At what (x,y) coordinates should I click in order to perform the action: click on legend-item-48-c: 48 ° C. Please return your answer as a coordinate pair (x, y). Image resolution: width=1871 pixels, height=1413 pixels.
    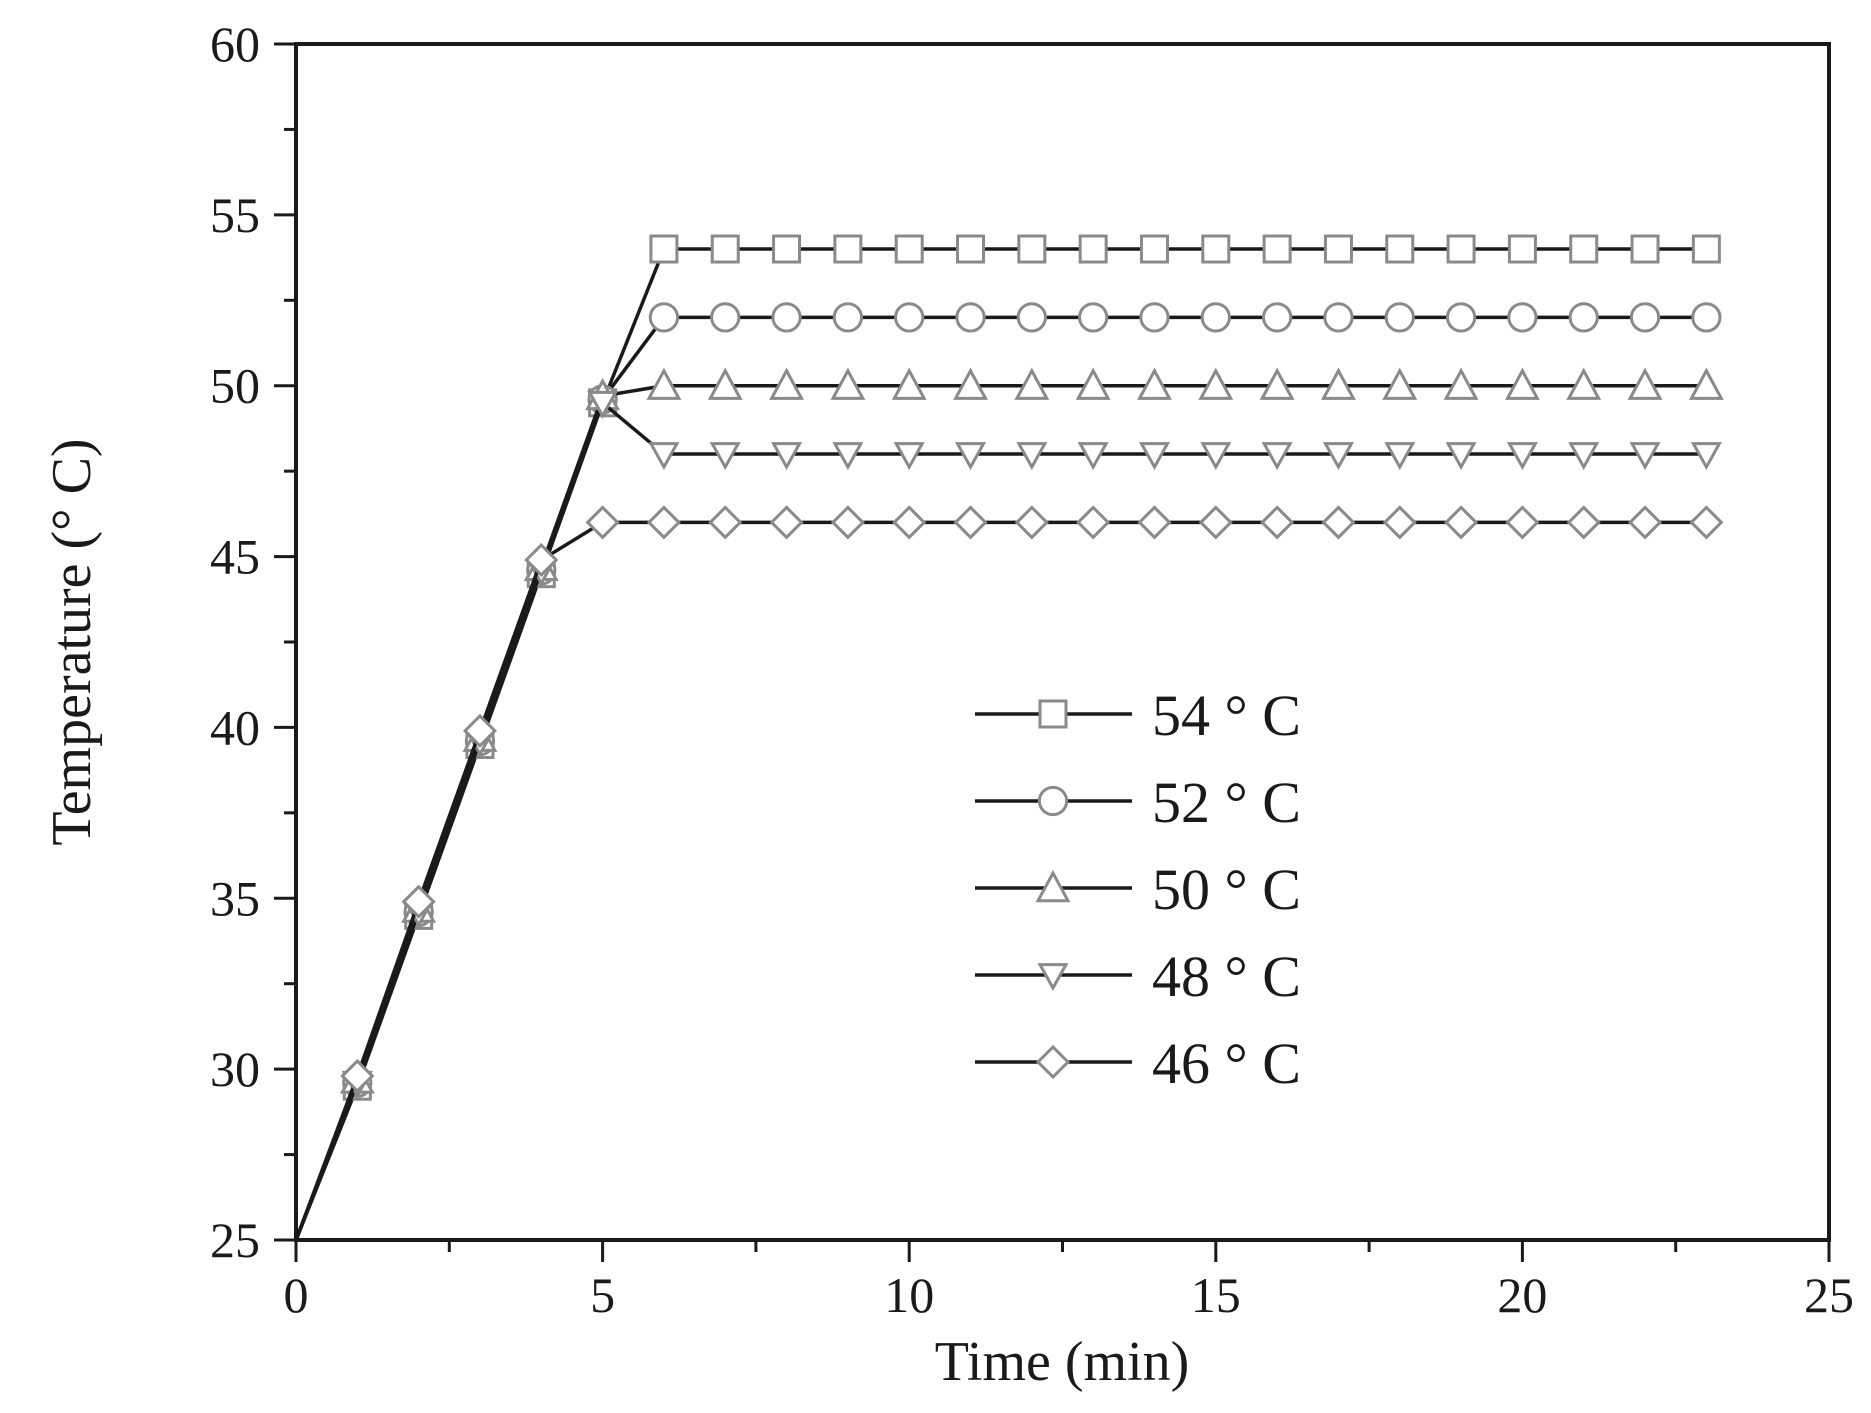
    Looking at the image, I should click on (1138, 976).